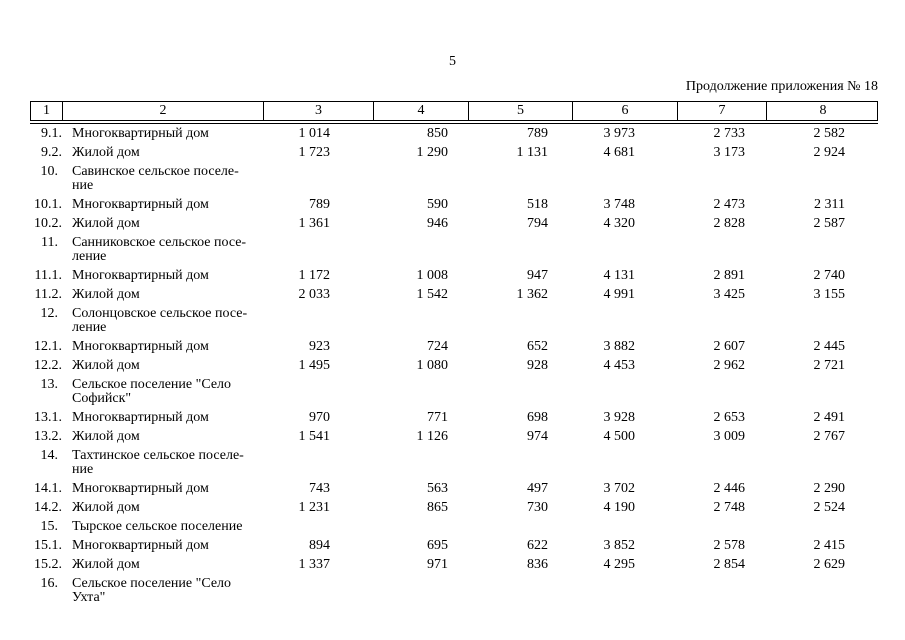  I want to click on row-number: 12., so click(49, 313).